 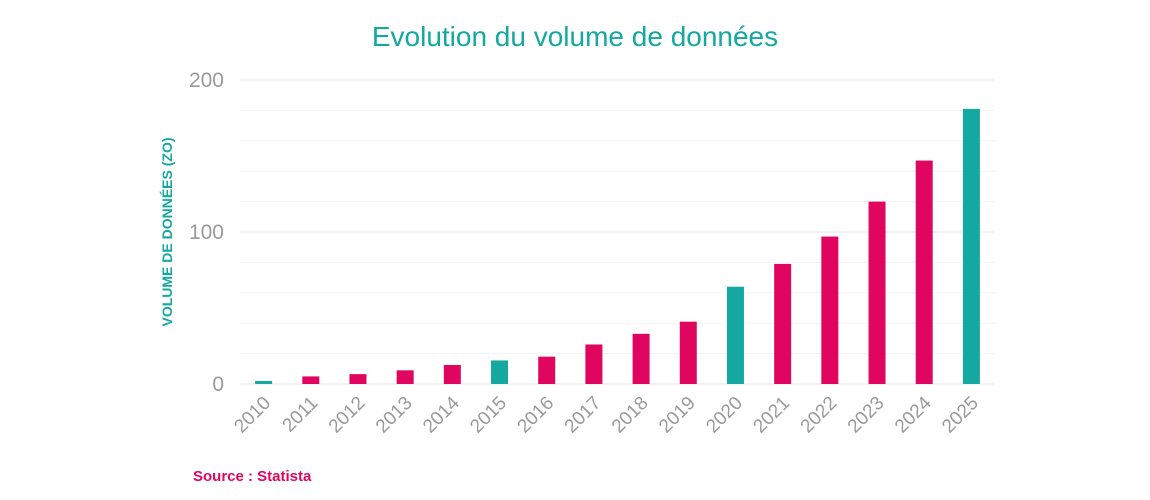 What do you see at coordinates (924, 272) in the screenshot?
I see `bar-2024` at bounding box center [924, 272].